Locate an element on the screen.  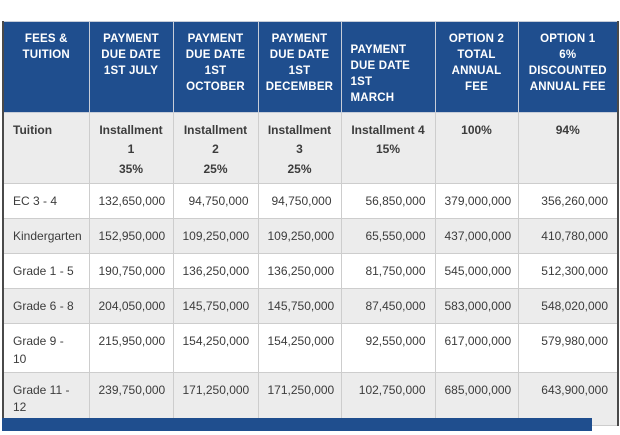
fee-value: 410,780,000 is located at coordinates (568, 236).